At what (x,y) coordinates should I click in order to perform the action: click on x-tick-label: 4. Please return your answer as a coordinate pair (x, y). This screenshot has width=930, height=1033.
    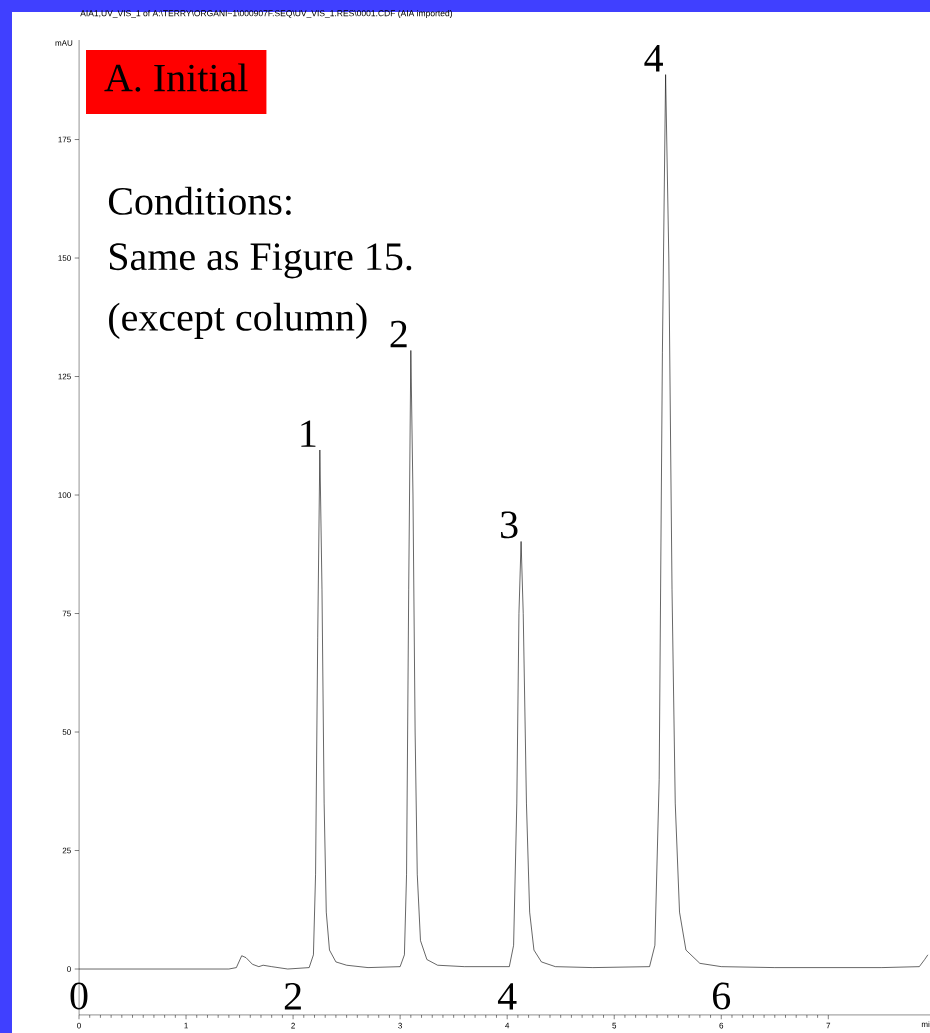
    Looking at the image, I should click on (507, 1025).